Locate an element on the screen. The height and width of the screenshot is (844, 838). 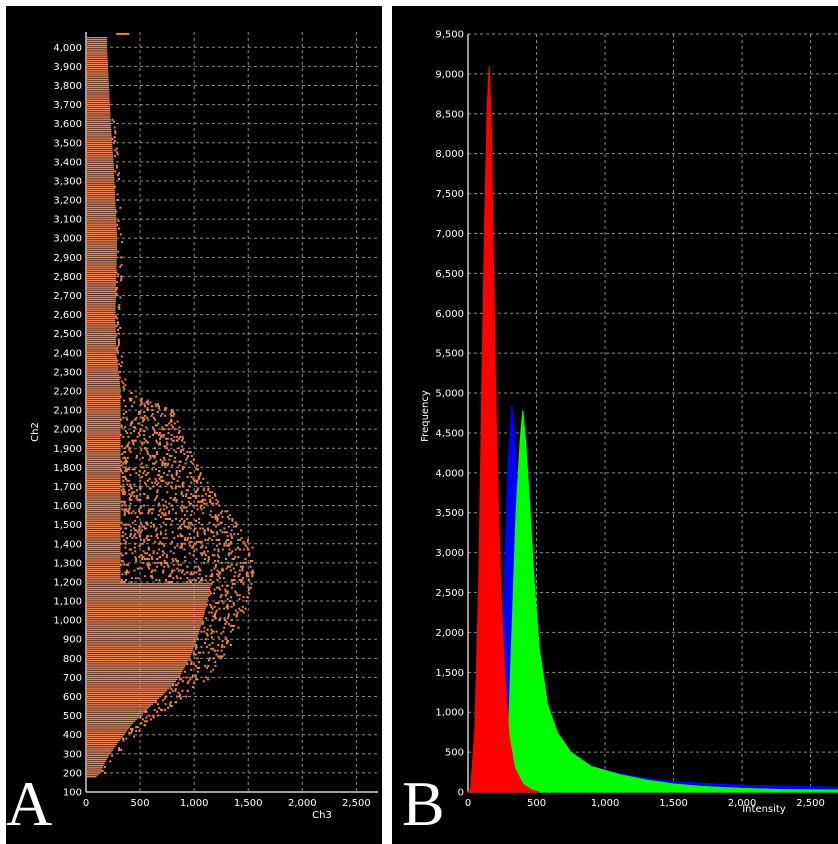
y-tick-label: 4,000 is located at coordinates (67, 48).